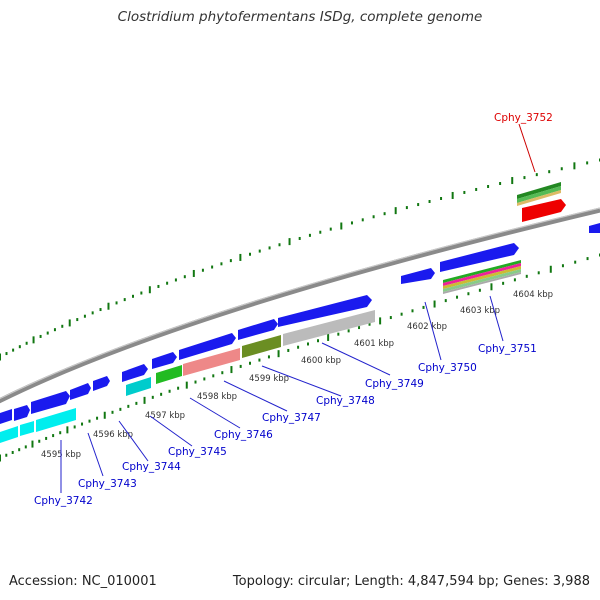 The width and height of the screenshot is (600, 600). What do you see at coordinates (527, 148) in the screenshot?
I see `highlight-callout` at bounding box center [527, 148].